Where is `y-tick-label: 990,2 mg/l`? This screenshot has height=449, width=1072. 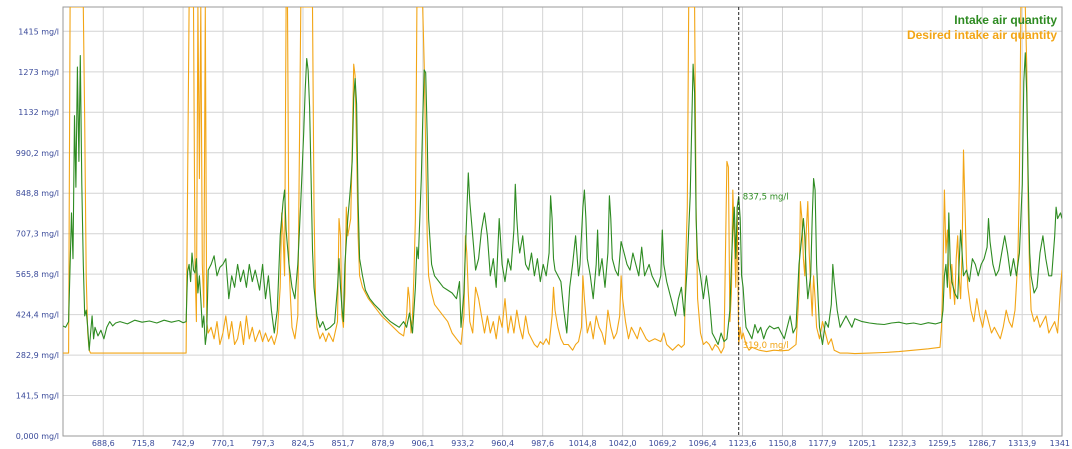
y-tick-label: 990,2 mg/l is located at coordinates (37, 153).